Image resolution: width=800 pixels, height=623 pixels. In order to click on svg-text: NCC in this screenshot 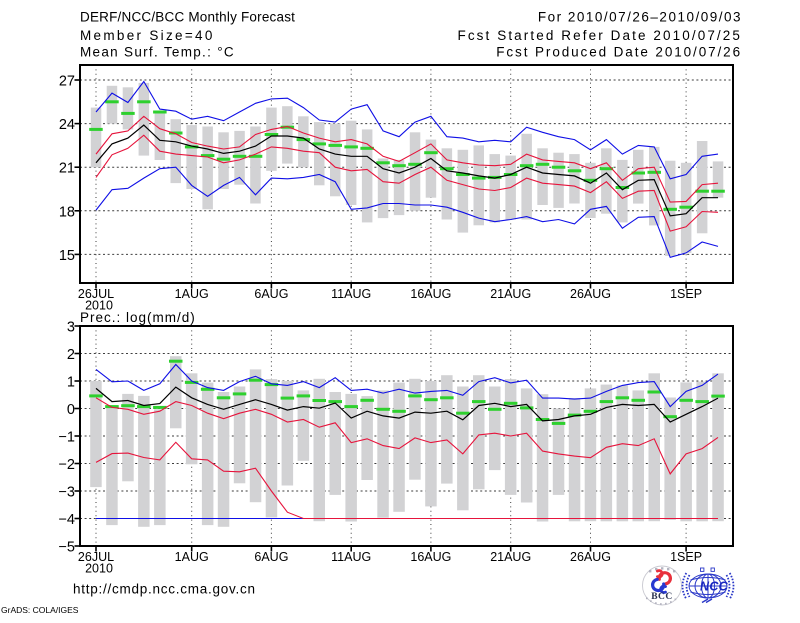, I will do `click(714, 587)`.